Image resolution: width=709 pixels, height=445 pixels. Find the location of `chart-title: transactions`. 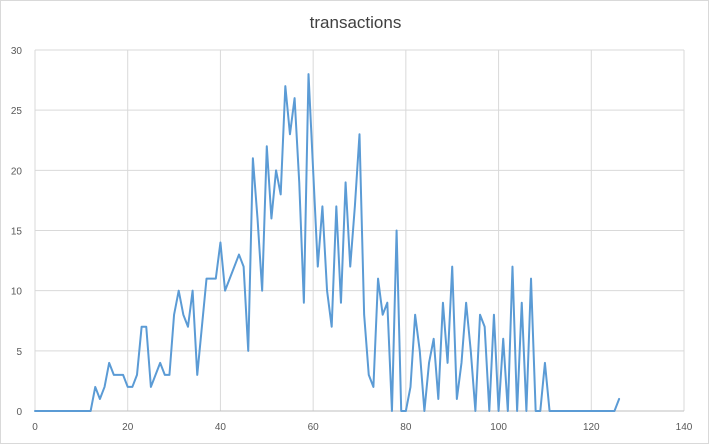

chart-title: transactions is located at coordinates (355, 22).